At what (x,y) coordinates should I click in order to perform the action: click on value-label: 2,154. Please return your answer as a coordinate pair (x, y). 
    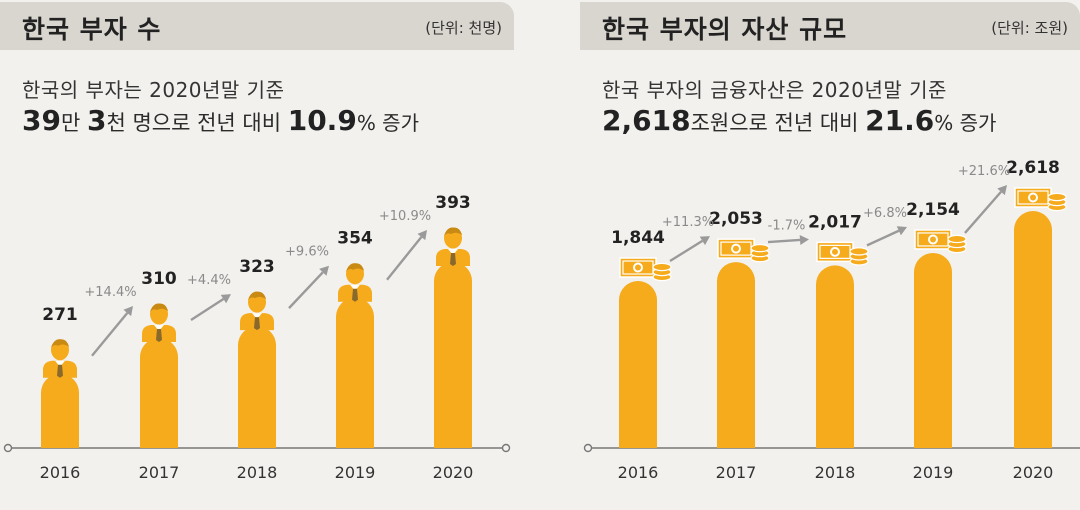
    Looking at the image, I should click on (933, 210).